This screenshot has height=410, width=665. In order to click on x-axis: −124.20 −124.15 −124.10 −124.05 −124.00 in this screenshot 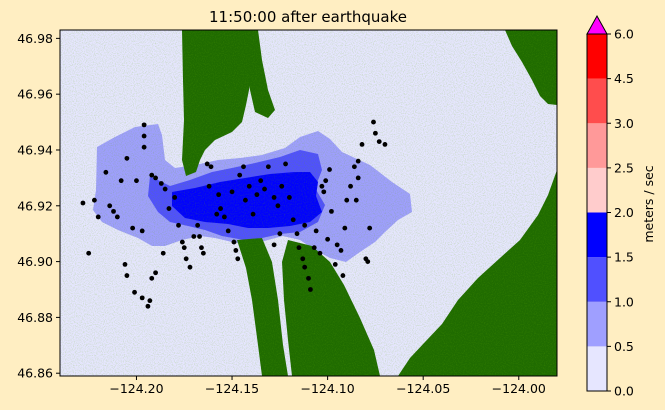, I will do `click(327, 386)`.